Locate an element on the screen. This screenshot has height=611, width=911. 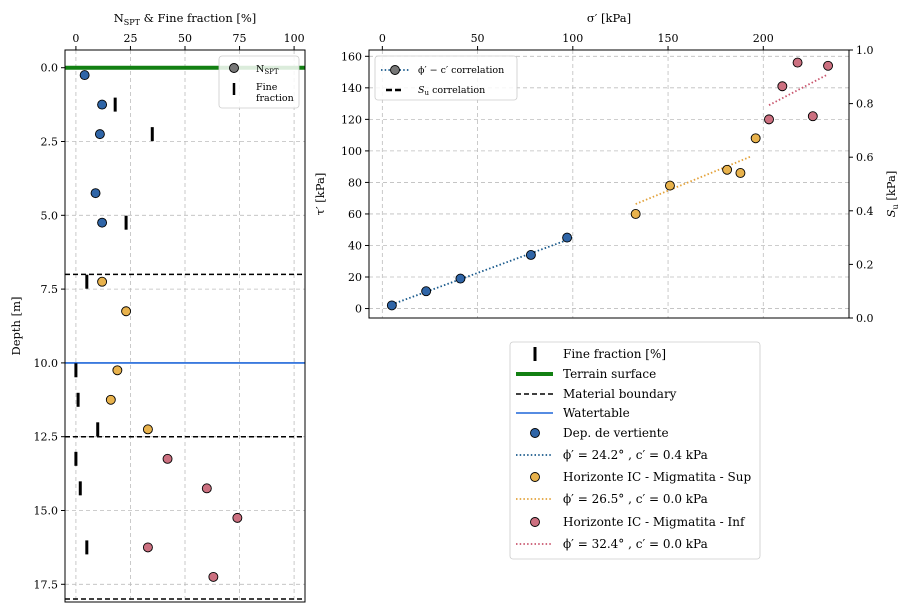
legend-series-1-fit-label: ϕ′ = 26.5° , c′ = 0.0 kPa is located at coordinates (635, 499).